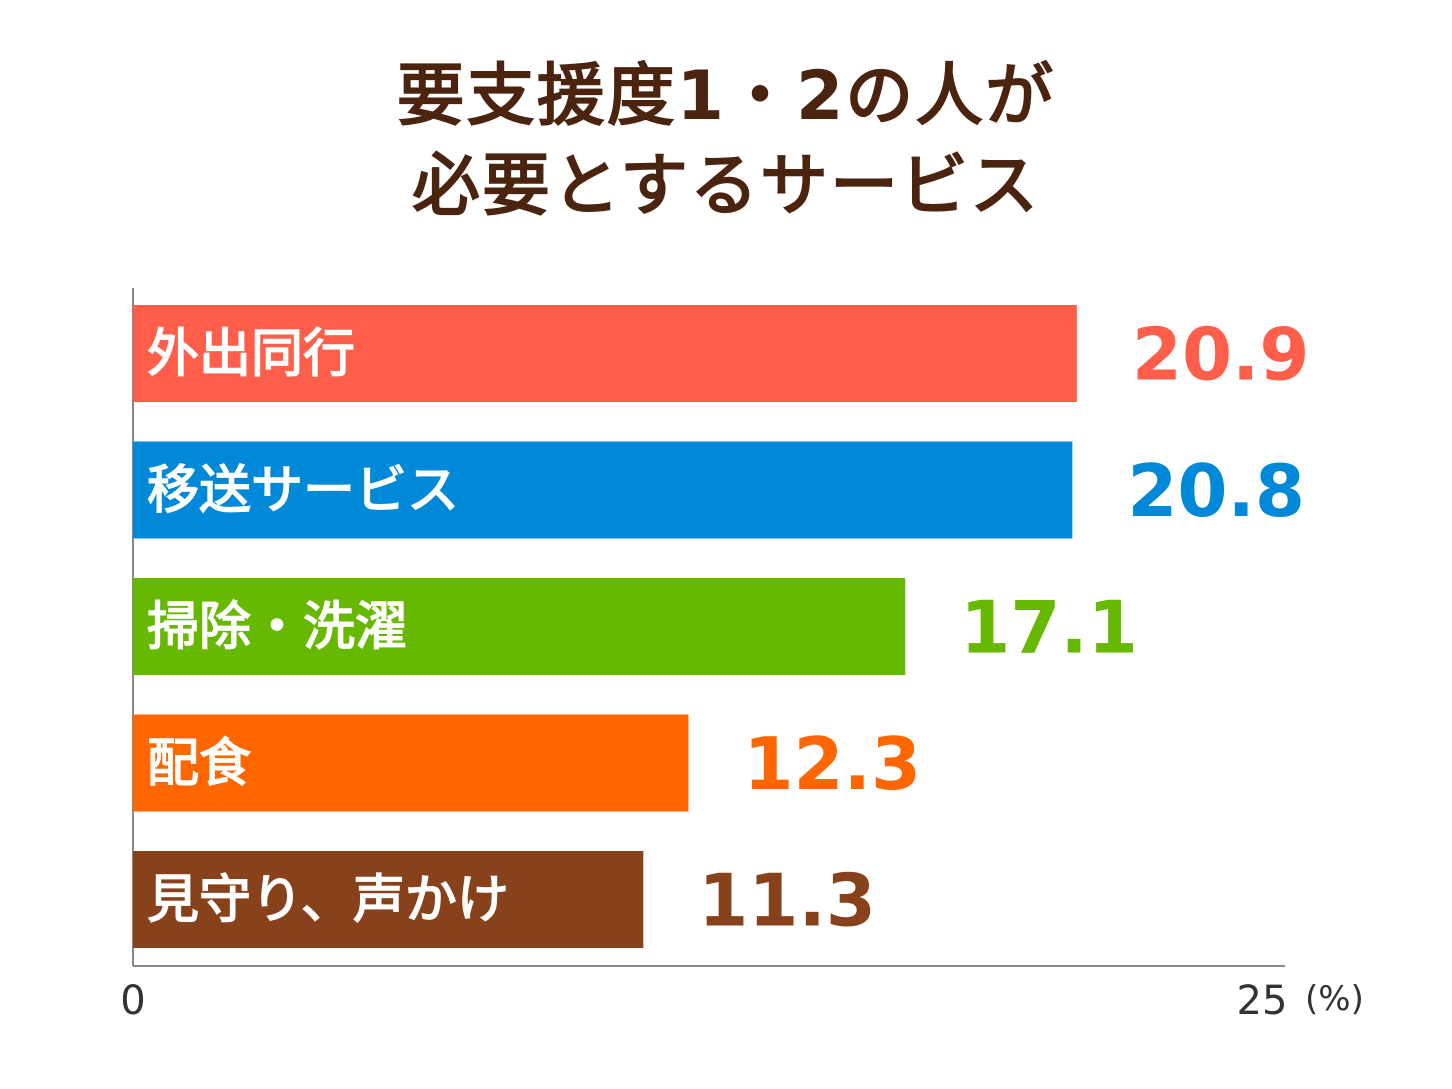  Describe the element at coordinates (1049, 628) in the screenshot. I see `bar-value-label: 17.1` at that location.